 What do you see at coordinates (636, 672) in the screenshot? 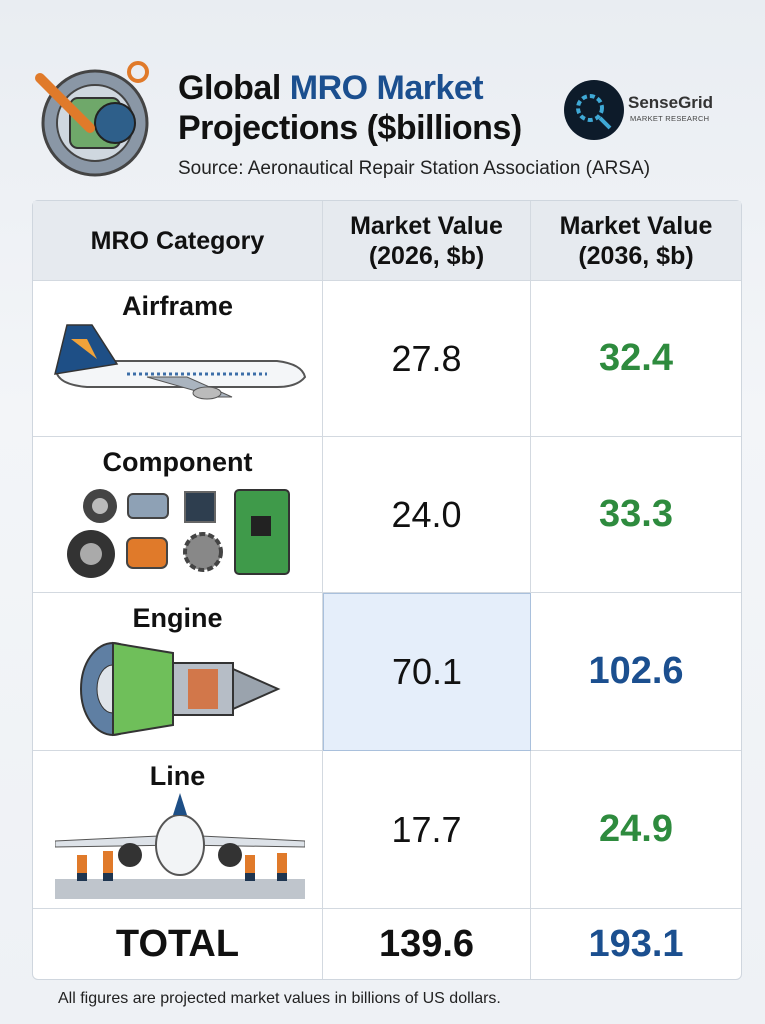
I see `value-2036: 102.6` at bounding box center [636, 672].